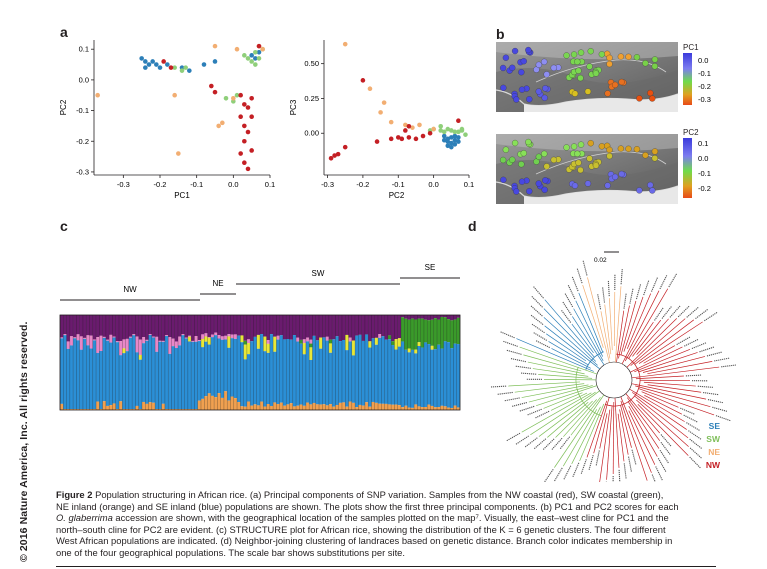  What do you see at coordinates (84, 49) in the screenshot?
I see `y-tick-label: 0.1` at bounding box center [84, 49].